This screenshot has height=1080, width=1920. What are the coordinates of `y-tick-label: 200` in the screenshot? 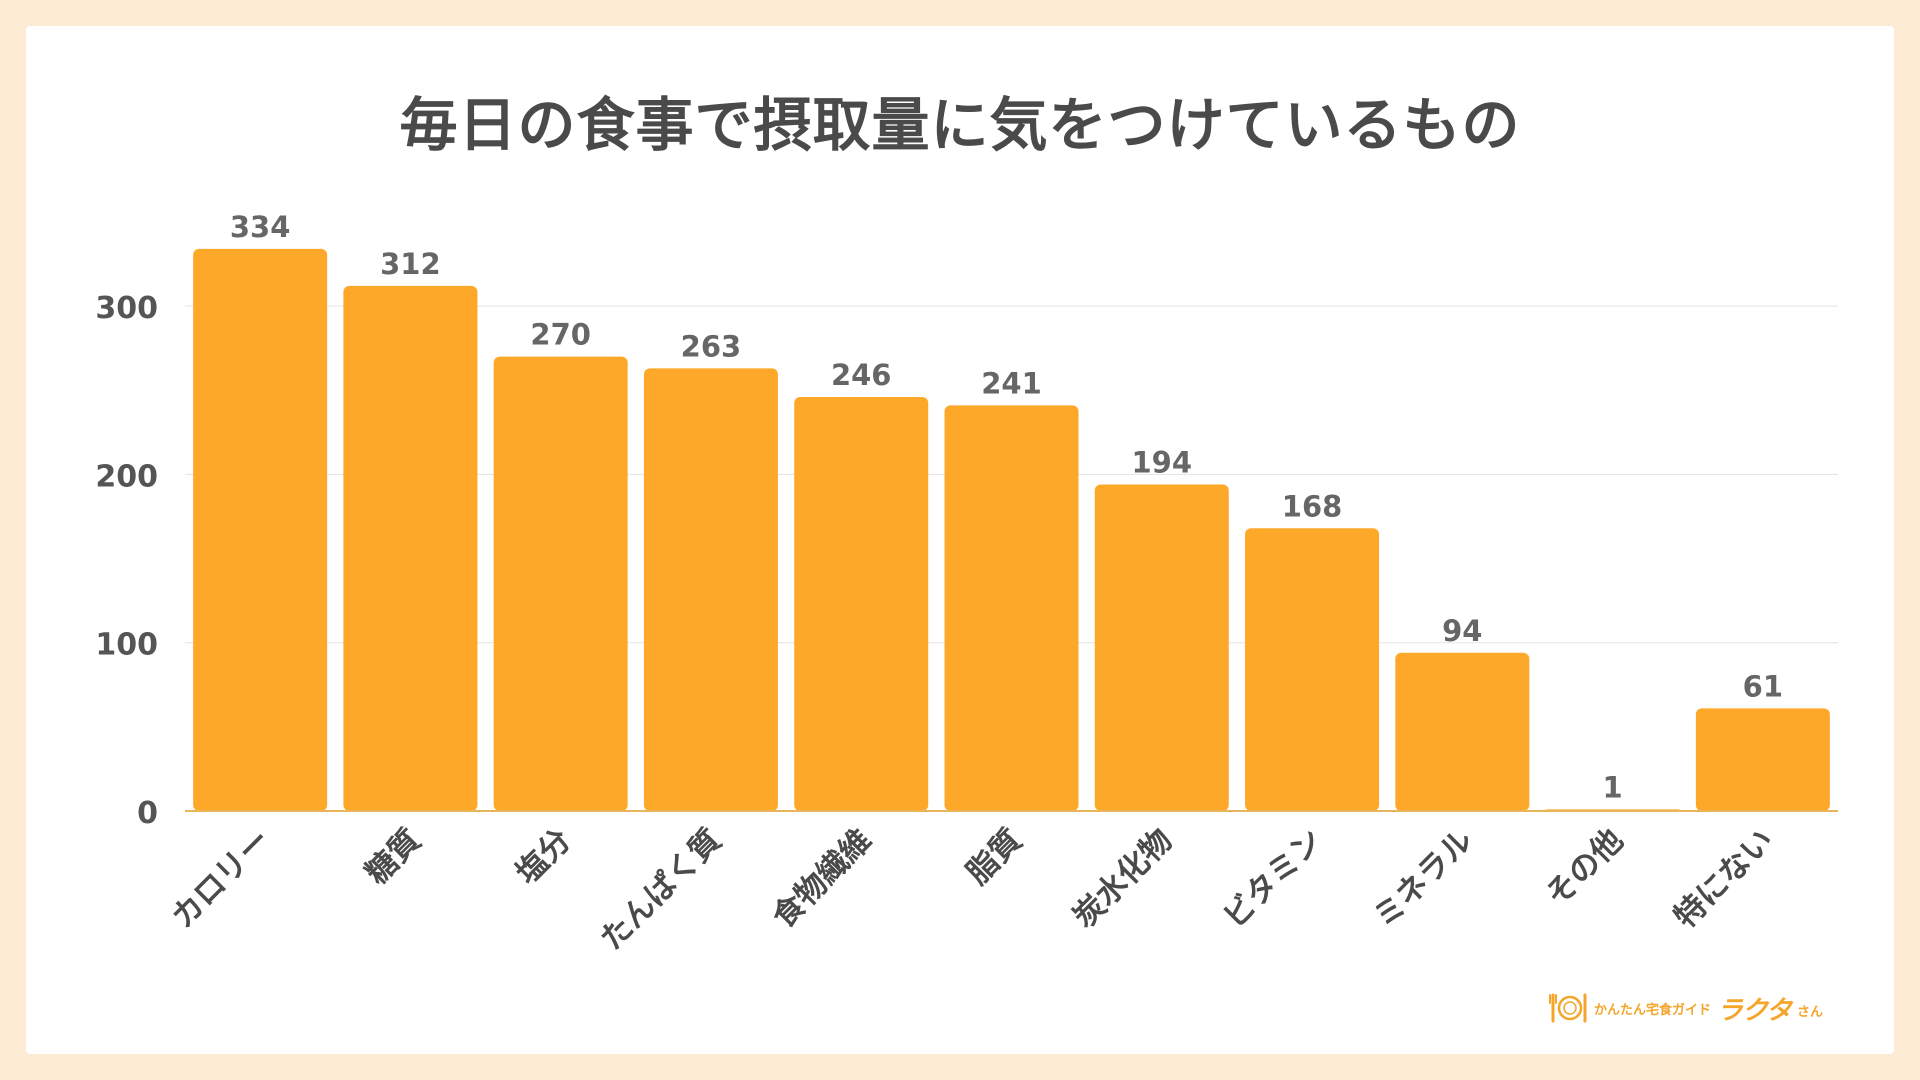 It's located at (126, 476).